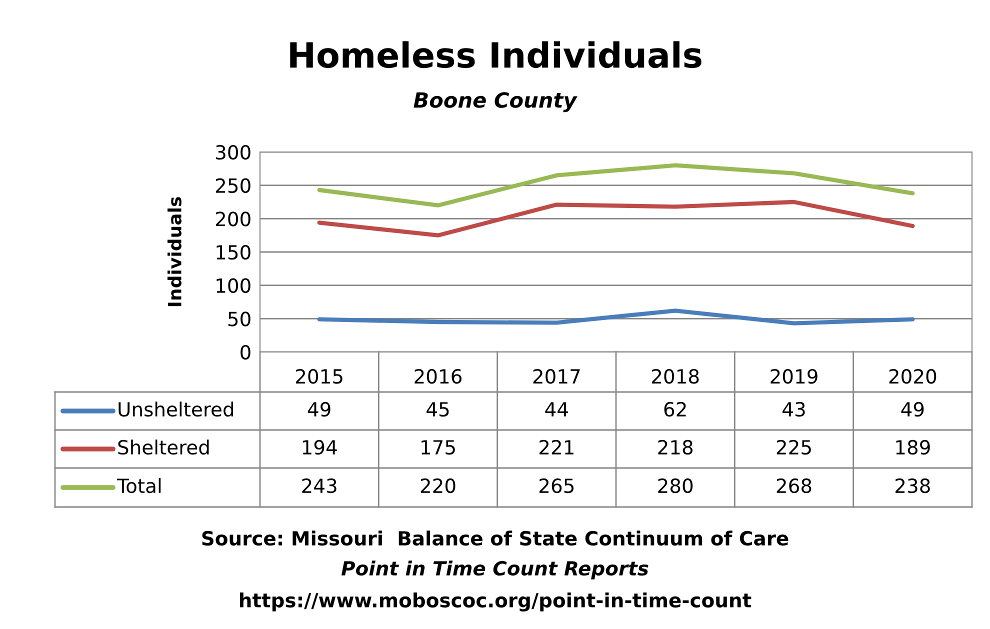  Describe the element at coordinates (496, 102) in the screenshot. I see `chart-subtitle: Boone County` at that location.